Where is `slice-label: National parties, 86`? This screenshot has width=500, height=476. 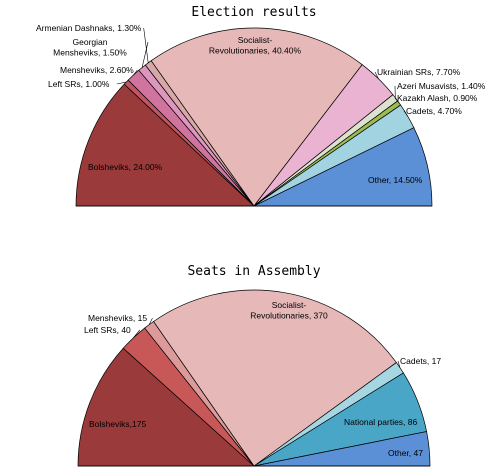
slice-label: National parties, 86 is located at coordinates (381, 422).